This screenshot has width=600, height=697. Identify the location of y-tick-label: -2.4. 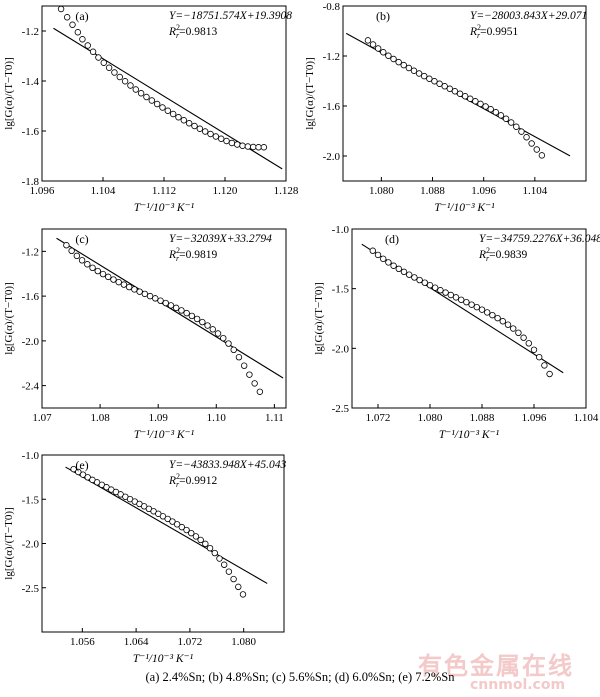
(31, 387).